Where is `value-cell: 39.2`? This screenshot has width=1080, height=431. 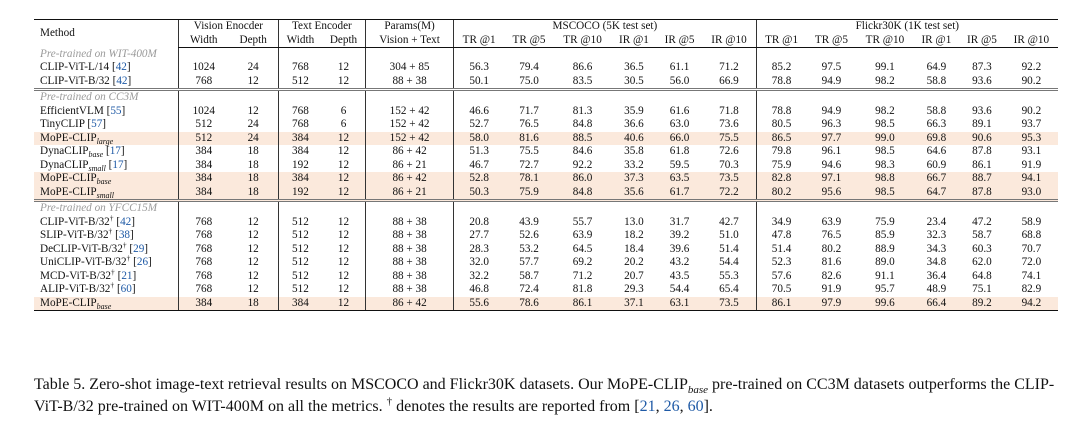
value-cell: 39.2 is located at coordinates (679, 235).